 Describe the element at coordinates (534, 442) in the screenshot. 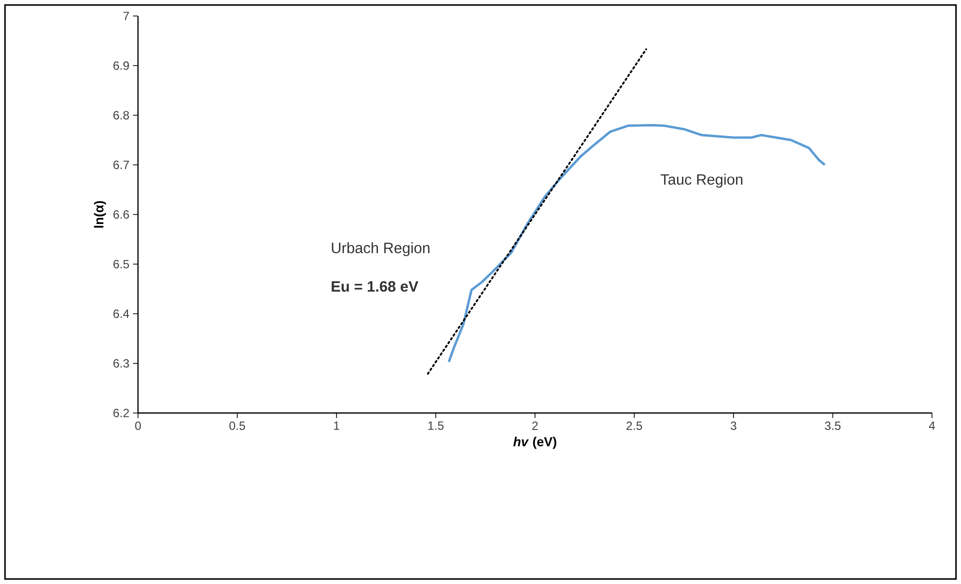

I see `x-axis-title: hv (eV)` at that location.